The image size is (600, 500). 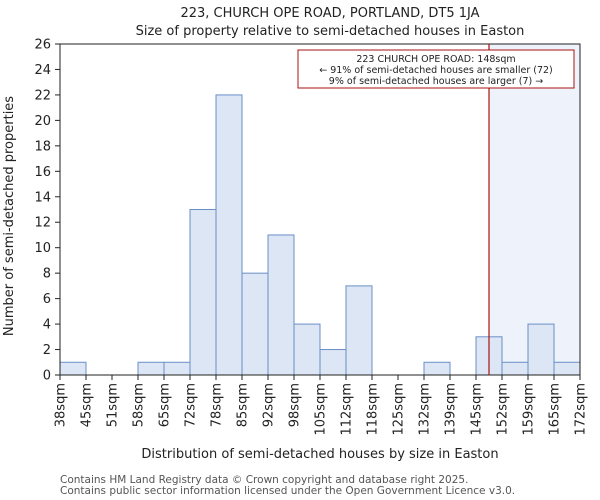 I want to click on x-tick-label: 58sqm, so click(x=139, y=405).